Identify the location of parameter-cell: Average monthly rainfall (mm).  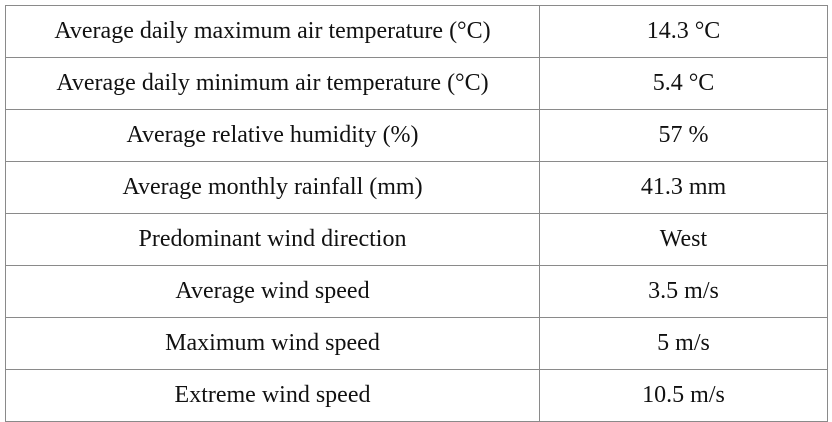
(272, 187).